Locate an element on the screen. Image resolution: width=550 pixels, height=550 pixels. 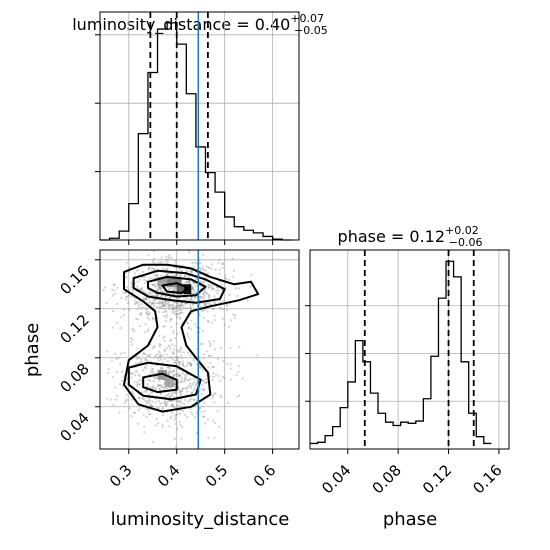
x-tick-label: 0.6 is located at coordinates (265, 476).